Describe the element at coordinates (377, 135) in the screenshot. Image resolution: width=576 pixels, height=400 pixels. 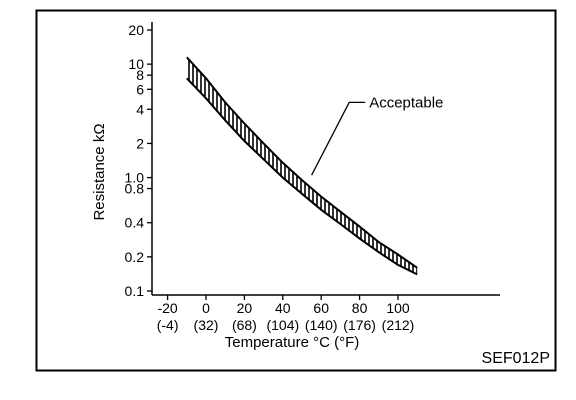
I see `annotation-layer: Acceptable` at that location.